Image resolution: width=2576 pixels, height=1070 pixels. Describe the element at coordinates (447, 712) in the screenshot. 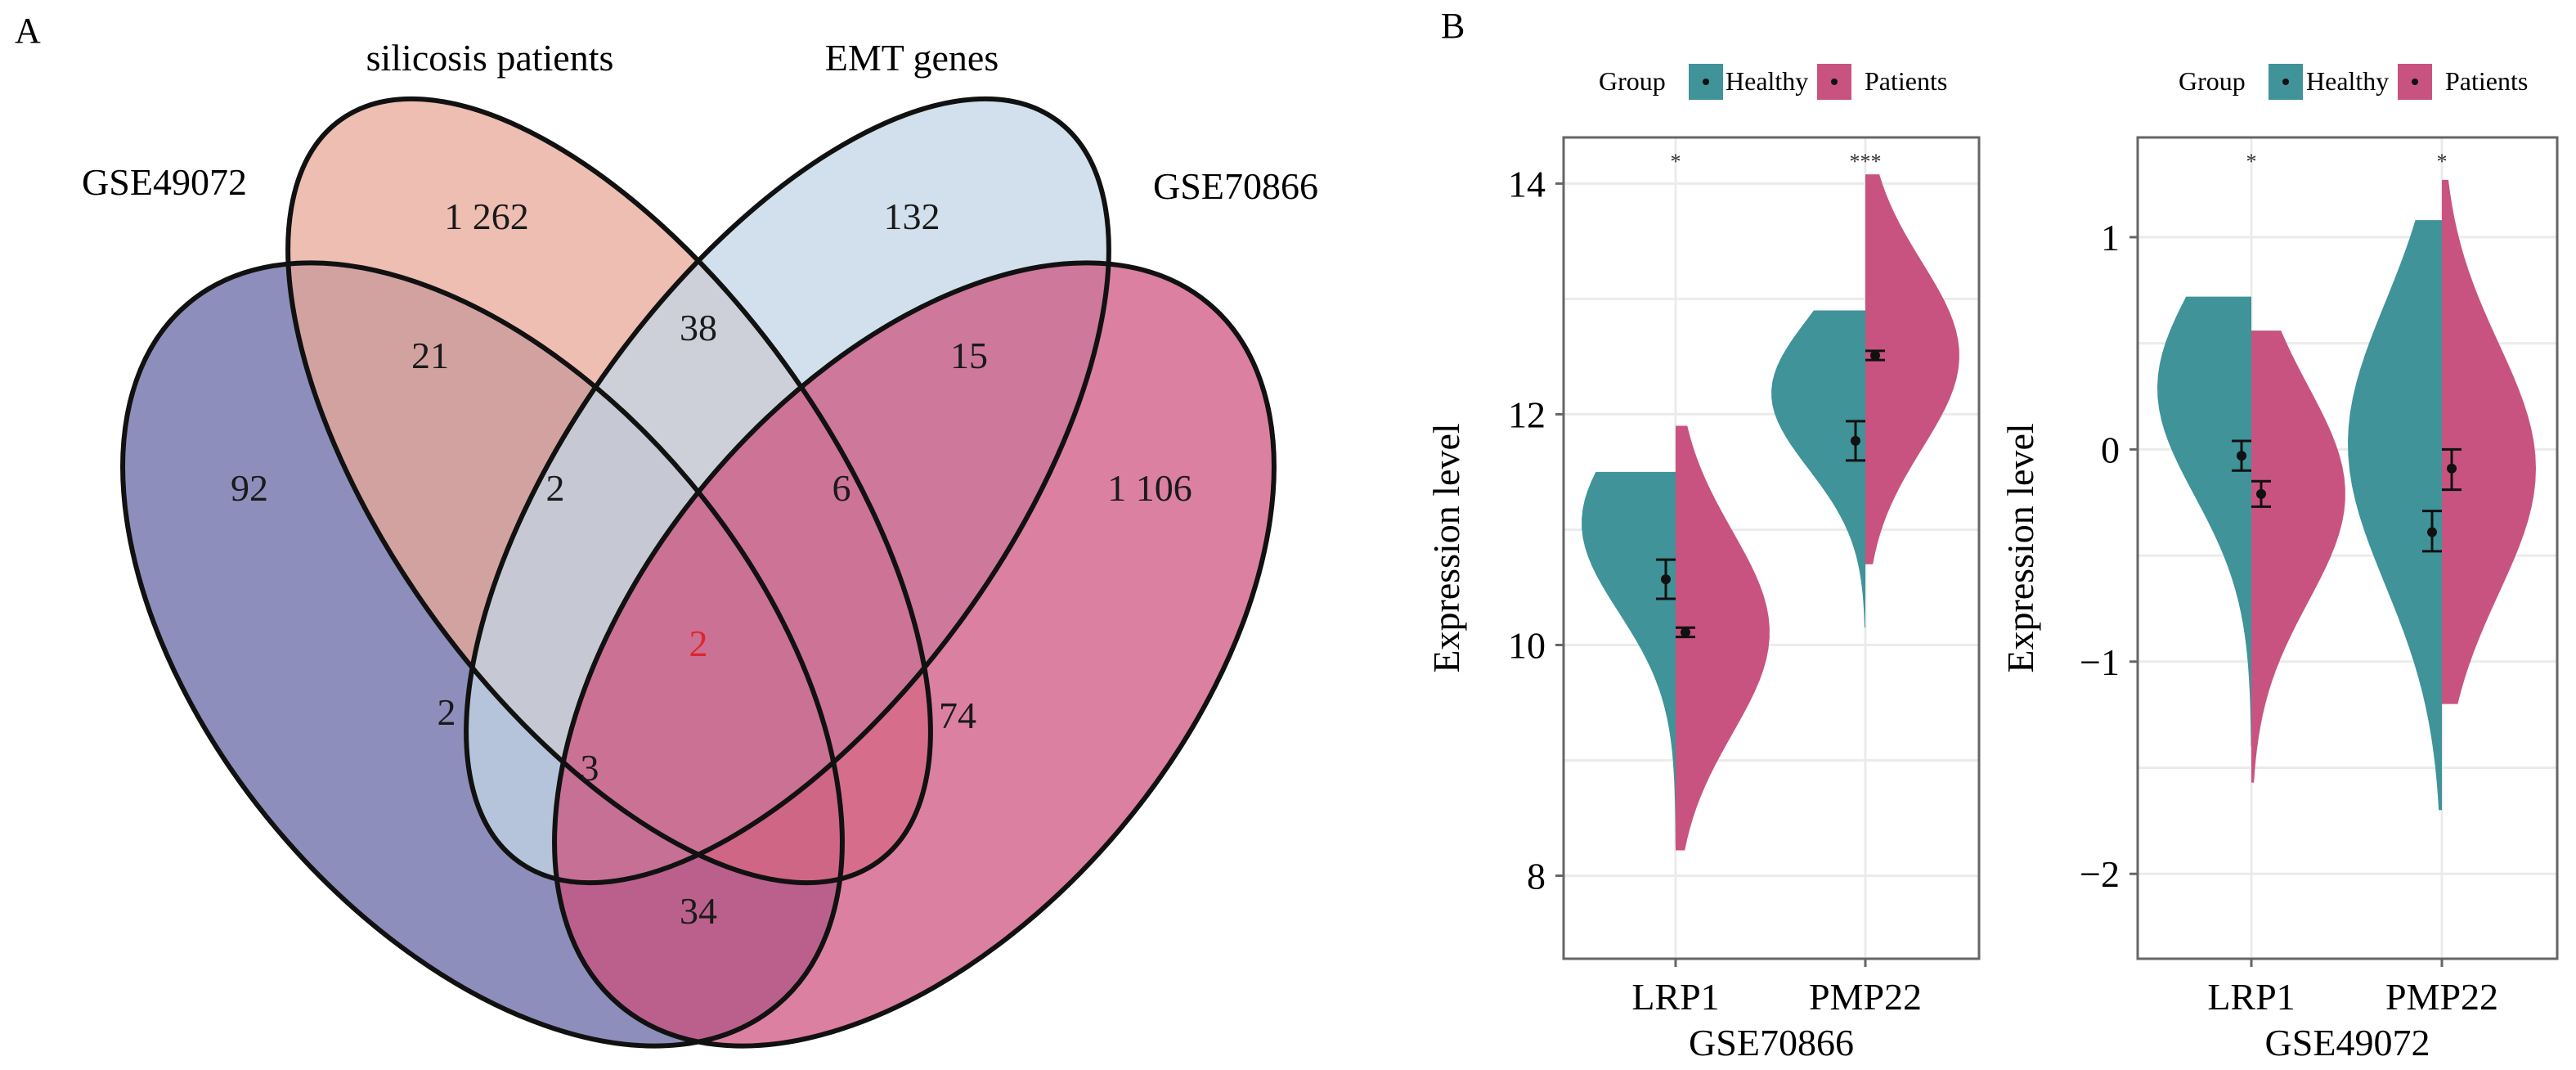

I see `venn-region-gse49072_emt: 2` at that location.